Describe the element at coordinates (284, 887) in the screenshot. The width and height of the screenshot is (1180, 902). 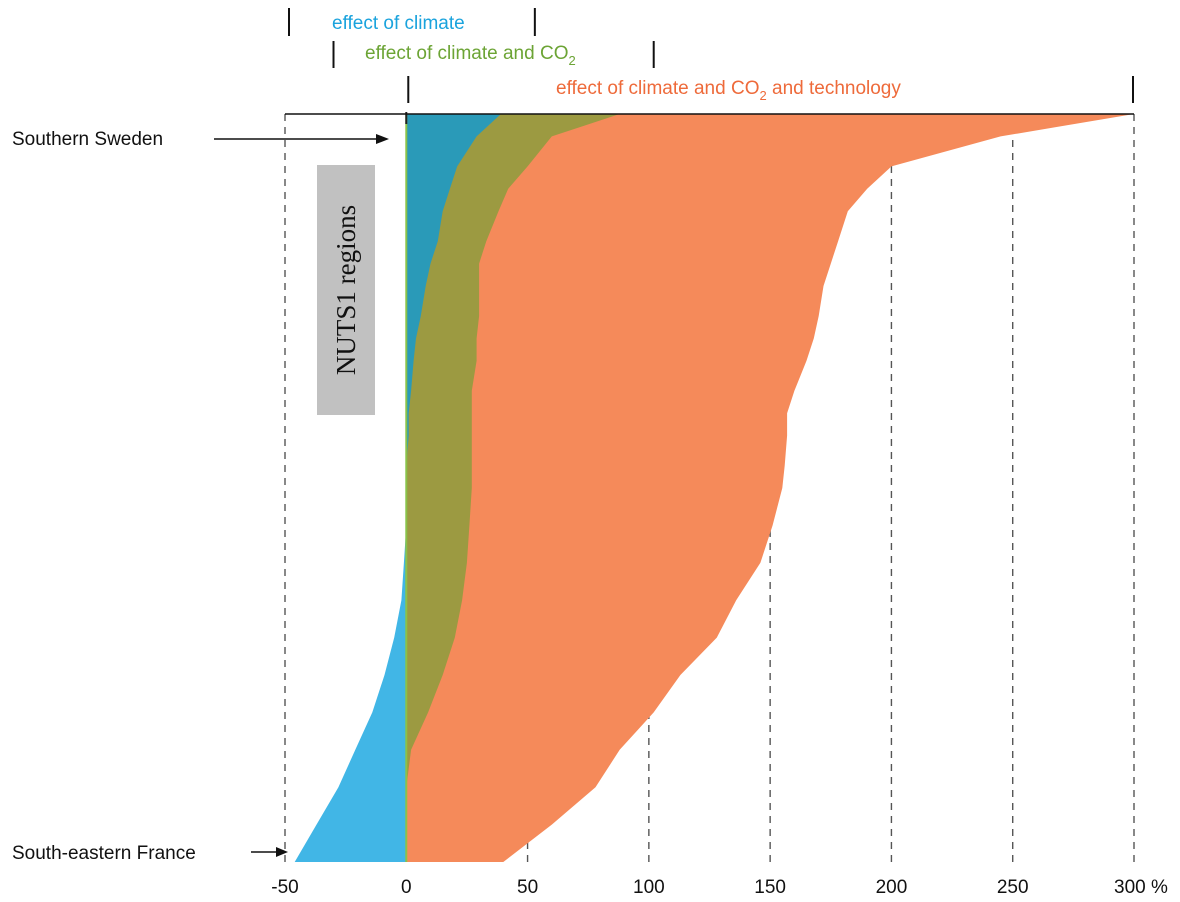
I see `x-tick-label: -50` at that location.